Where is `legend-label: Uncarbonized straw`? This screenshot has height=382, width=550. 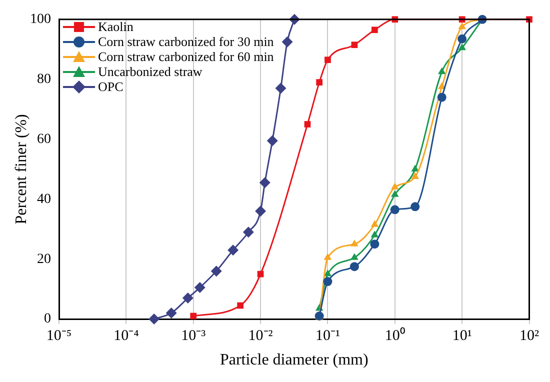 legend-label: Uncarbonized straw is located at coordinates (150, 71).